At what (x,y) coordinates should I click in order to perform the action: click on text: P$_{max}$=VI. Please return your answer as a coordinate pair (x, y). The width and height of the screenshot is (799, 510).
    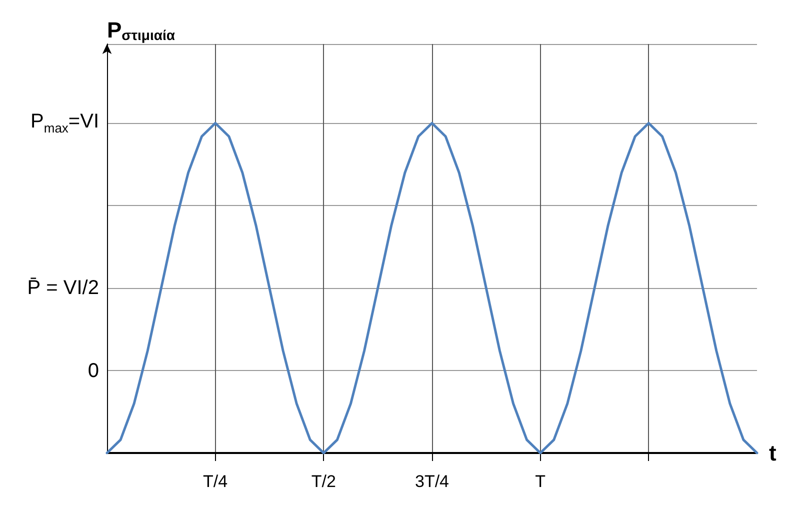
    Looking at the image, I should click on (64, 123).